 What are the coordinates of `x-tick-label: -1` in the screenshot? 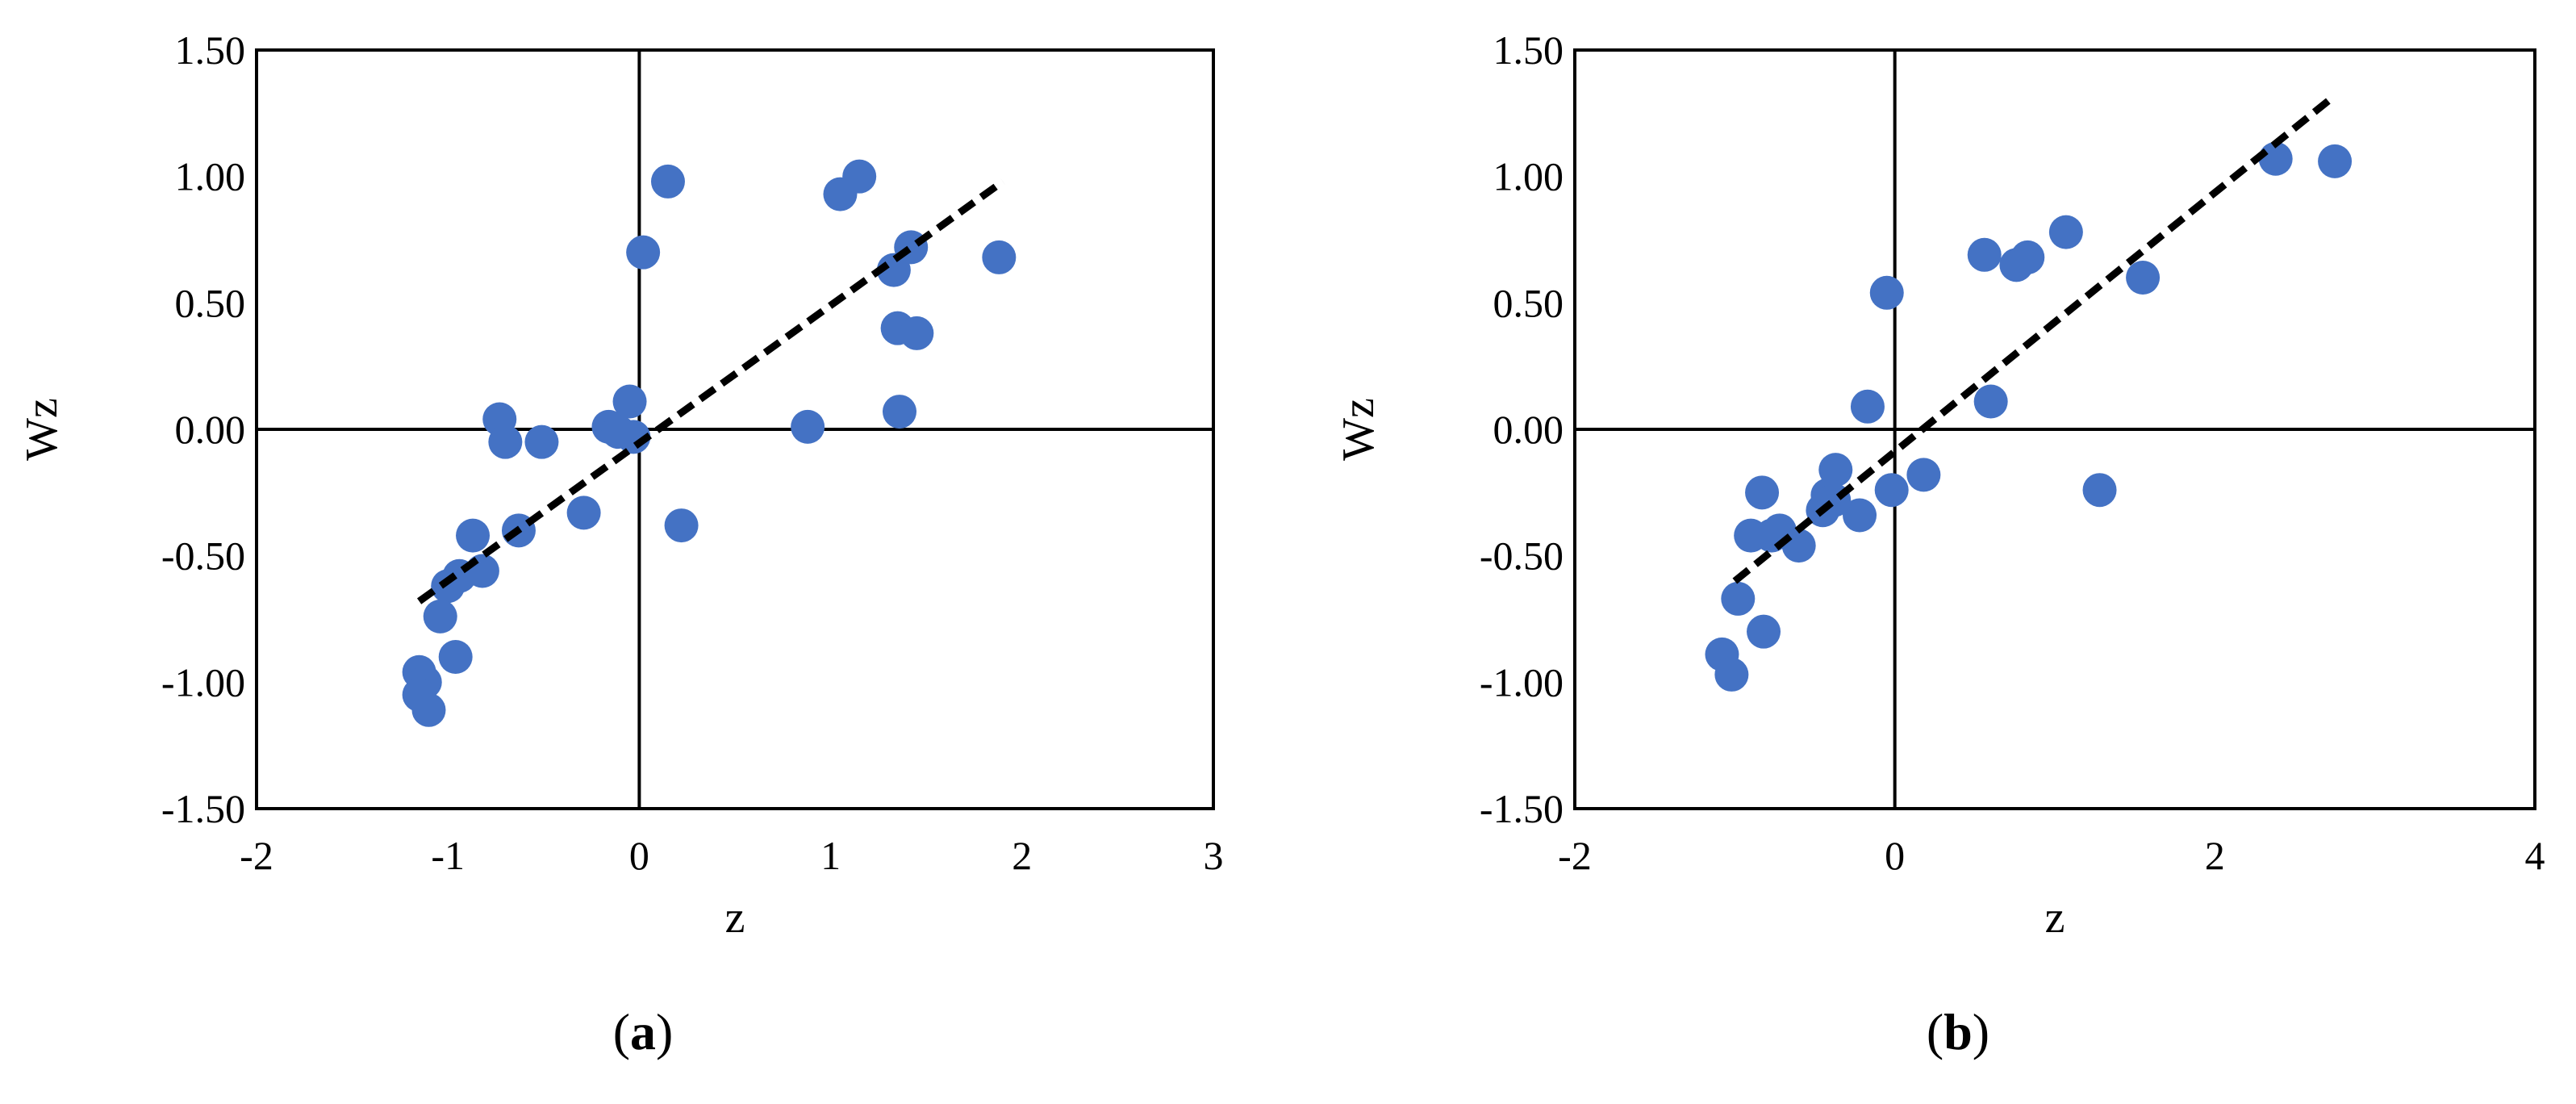 It's located at (448, 855).